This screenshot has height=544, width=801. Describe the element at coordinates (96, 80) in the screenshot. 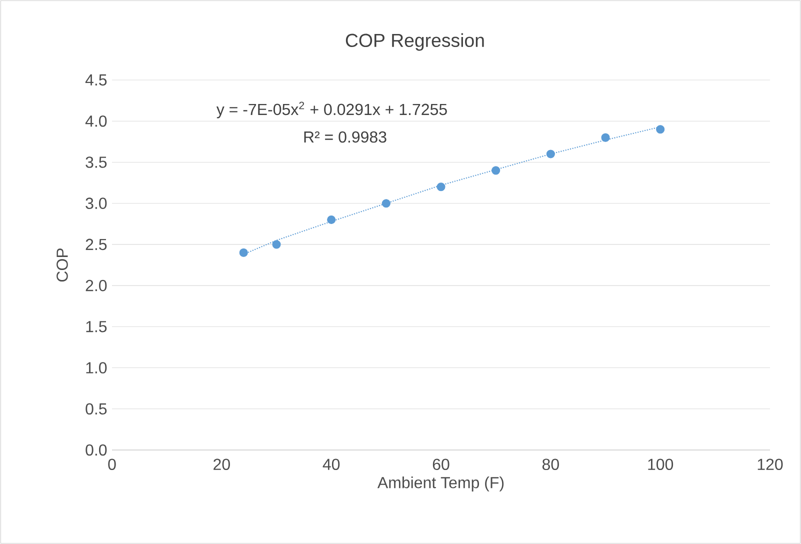

I see `y-tick-label: 4.5` at that location.